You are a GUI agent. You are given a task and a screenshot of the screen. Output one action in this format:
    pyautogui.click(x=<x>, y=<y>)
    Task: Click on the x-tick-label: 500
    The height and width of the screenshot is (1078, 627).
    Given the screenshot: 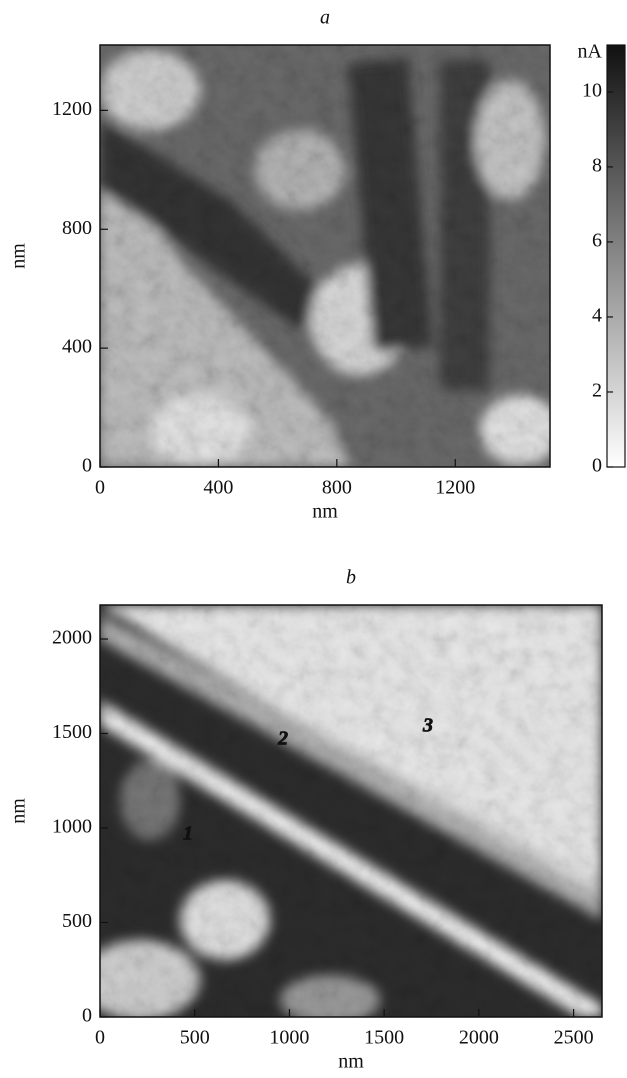 What is the action you would take?
    pyautogui.click(x=195, y=1038)
    